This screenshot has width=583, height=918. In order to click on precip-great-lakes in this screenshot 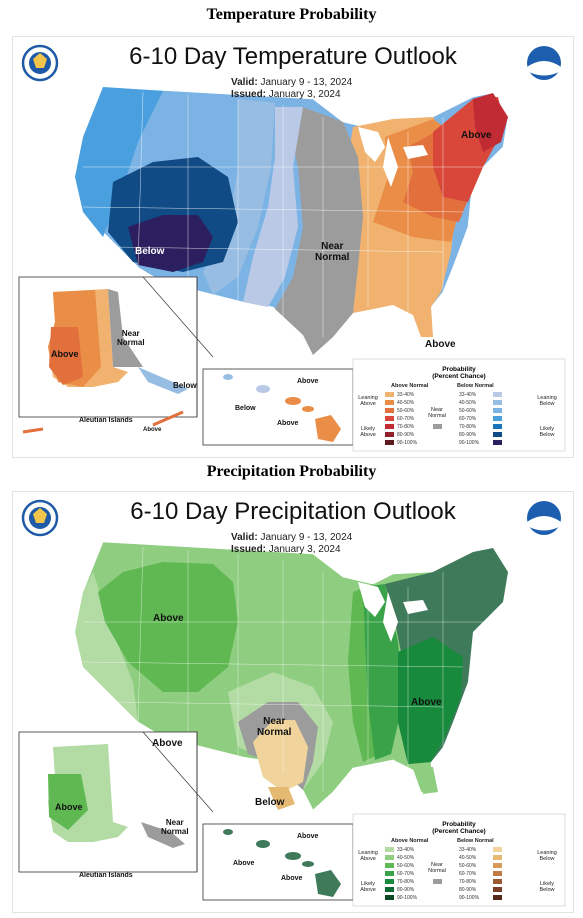, I will do `click(393, 612)`.